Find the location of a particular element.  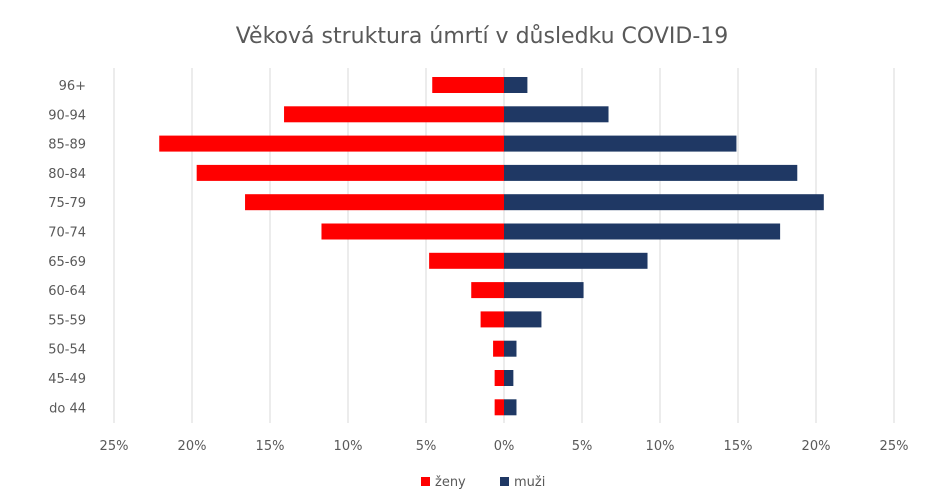

category-label: 70-74 is located at coordinates (67, 233).